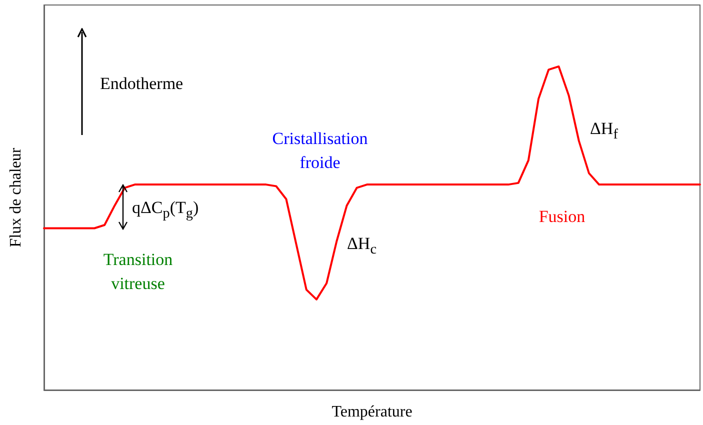  What do you see at coordinates (362, 246) in the screenshot?
I see `annotation: ΔH$_{c}$` at bounding box center [362, 246].